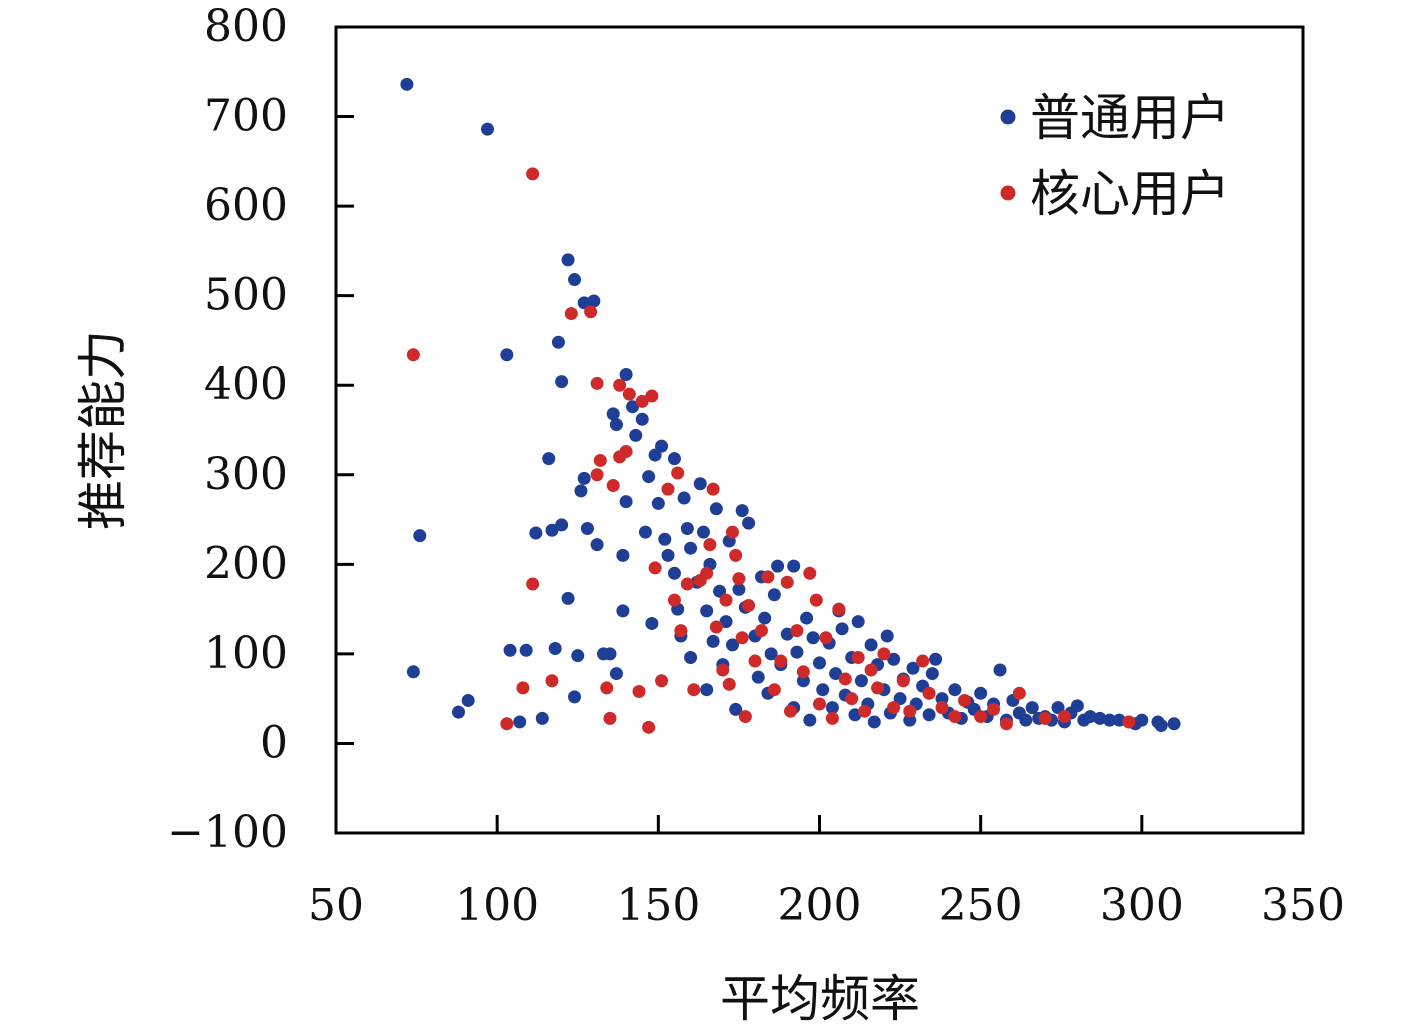 The height and width of the screenshot is (1030, 1417). I want to click on y-tick-label: −100, so click(227, 832).